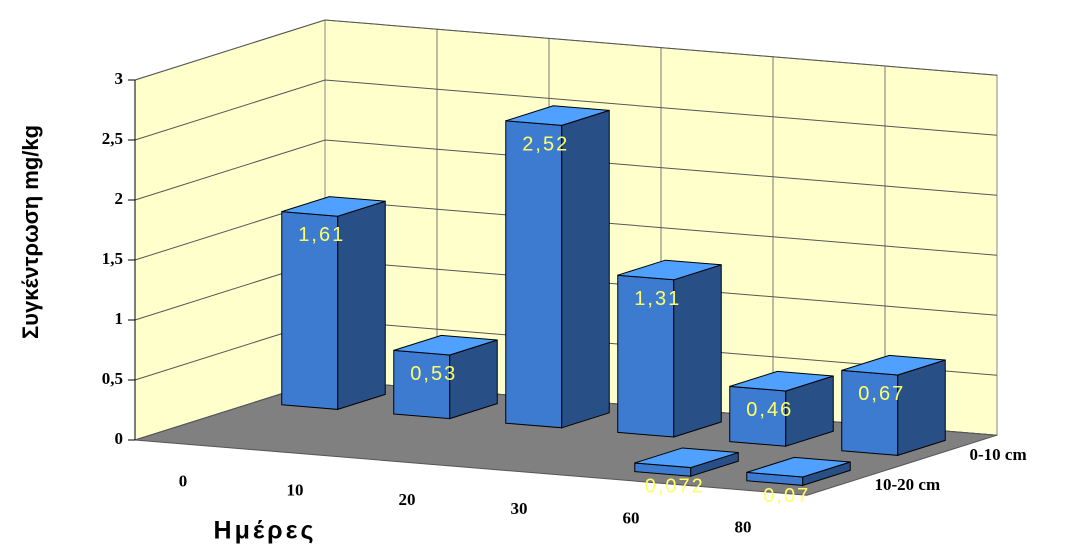  Describe the element at coordinates (998, 454) in the screenshot. I see `series-label: 0-10 cm` at that location.